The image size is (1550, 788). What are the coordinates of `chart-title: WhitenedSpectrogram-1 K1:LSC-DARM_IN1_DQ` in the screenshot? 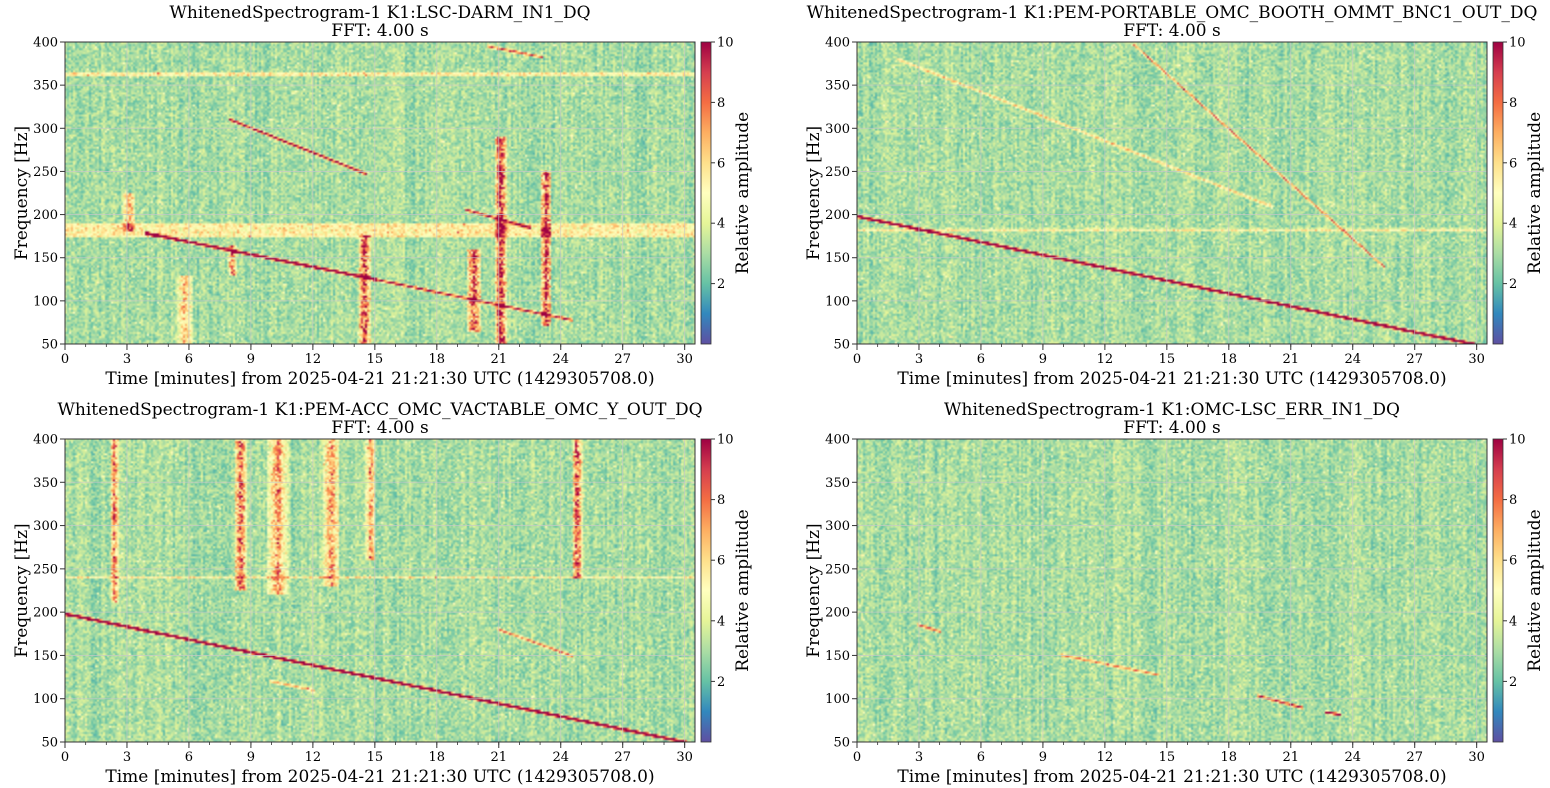 It's located at (379, 13).